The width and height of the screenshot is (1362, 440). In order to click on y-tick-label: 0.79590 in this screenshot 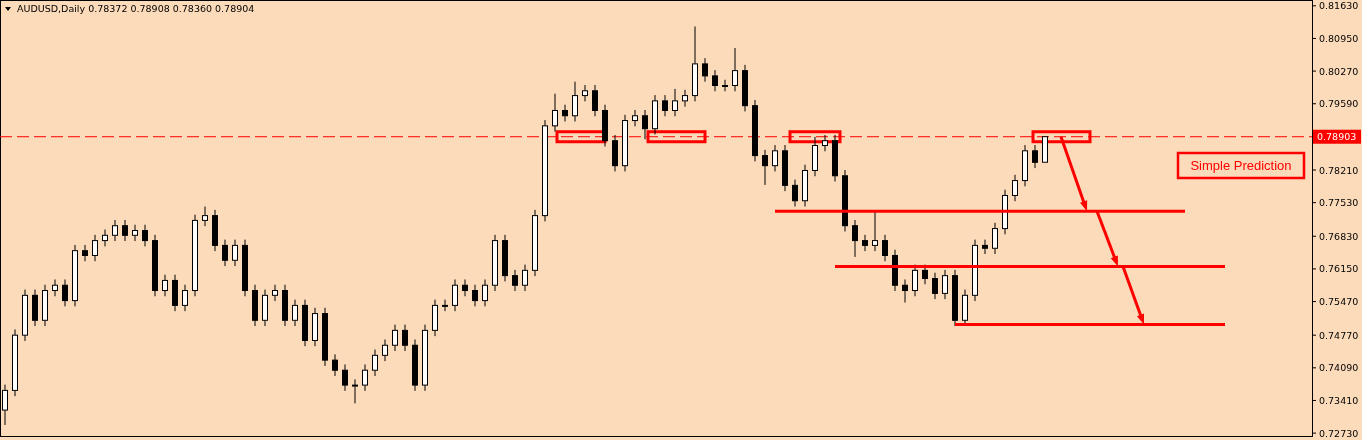, I will do `click(1339, 104)`.